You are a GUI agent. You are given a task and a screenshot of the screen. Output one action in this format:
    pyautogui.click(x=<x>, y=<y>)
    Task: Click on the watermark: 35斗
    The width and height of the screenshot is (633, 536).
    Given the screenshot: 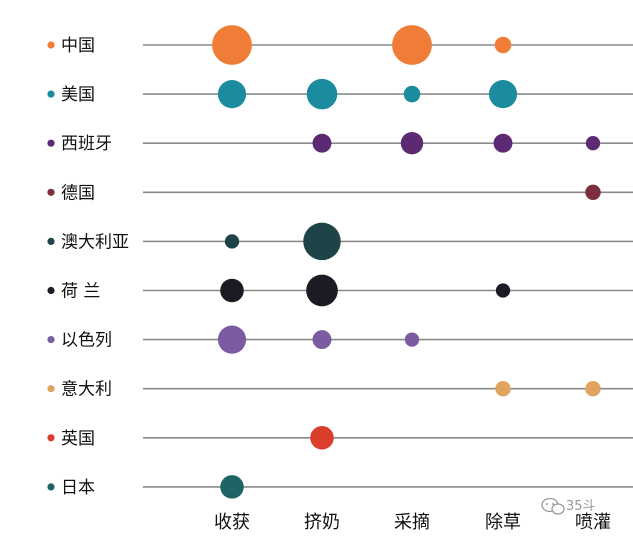 What is the action you would take?
    pyautogui.click(x=568, y=506)
    